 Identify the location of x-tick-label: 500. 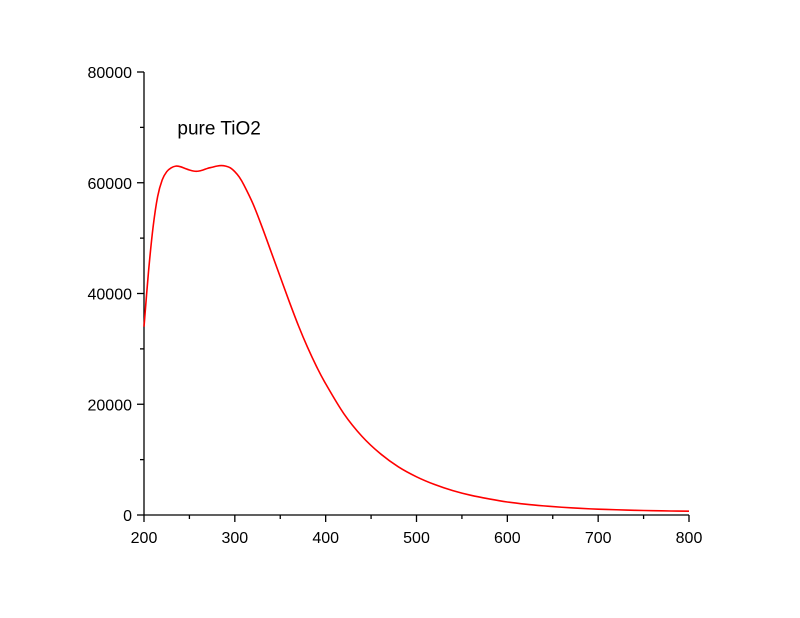
(416, 538).